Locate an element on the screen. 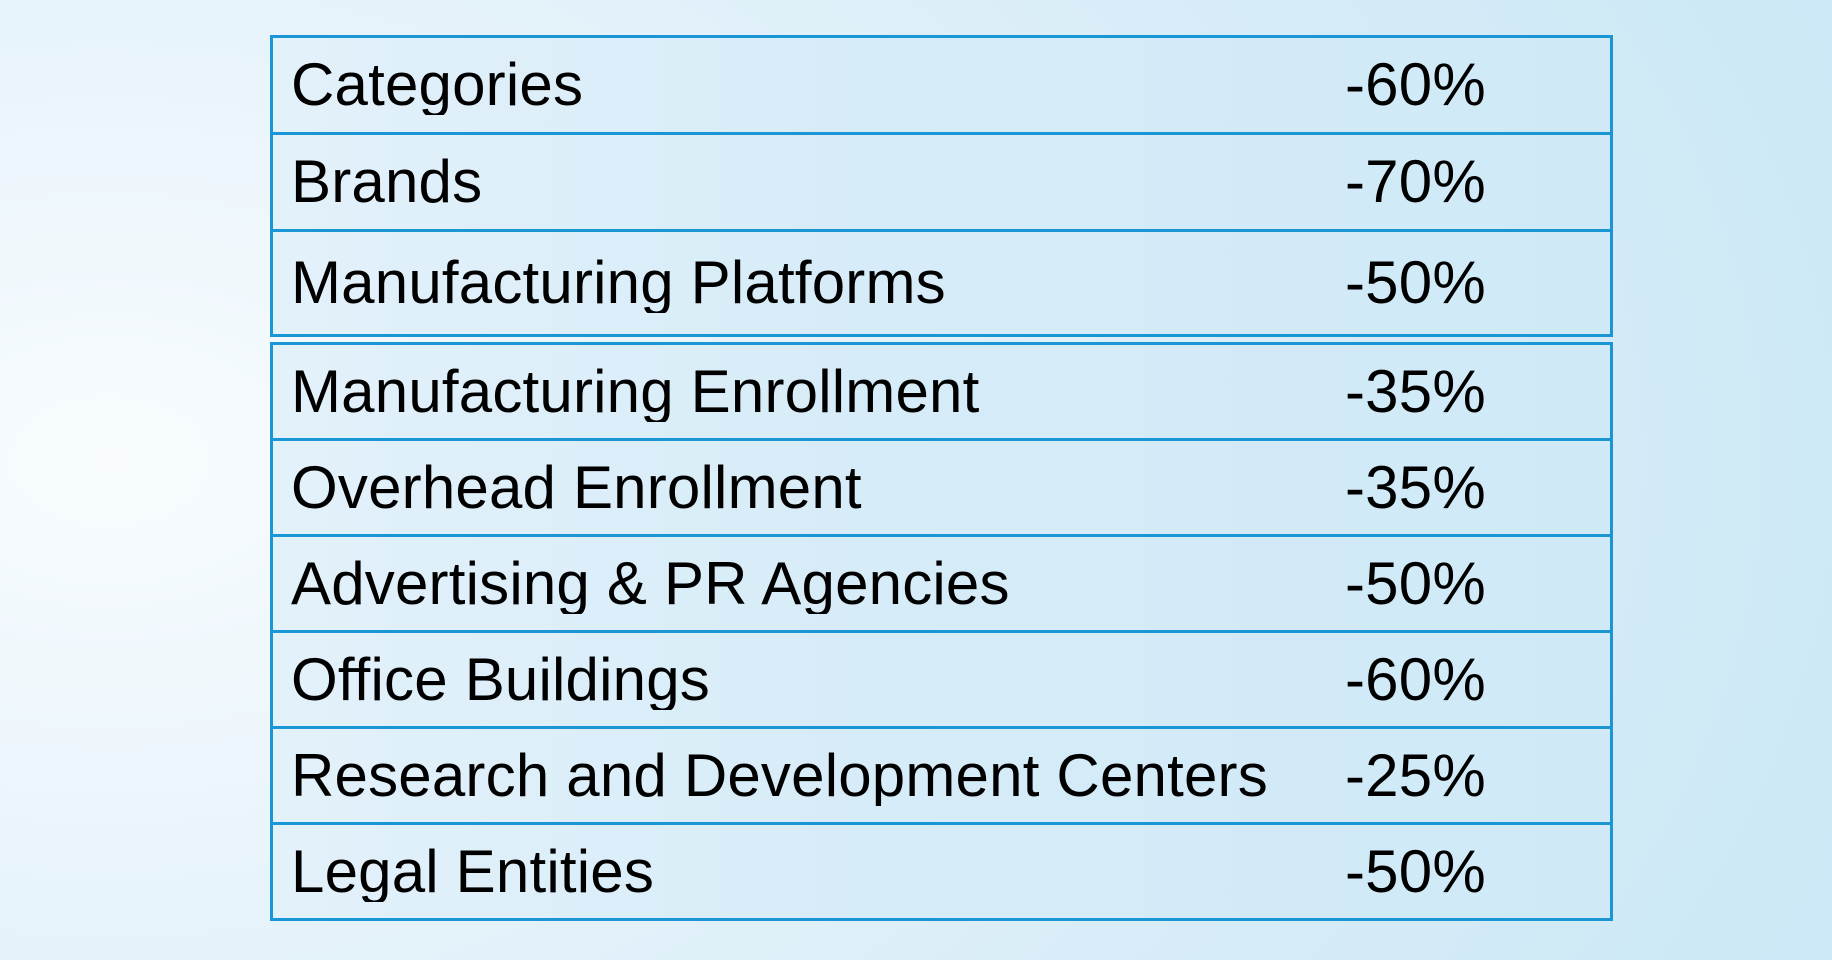  row-label: Office Buildings is located at coordinates (500, 679).